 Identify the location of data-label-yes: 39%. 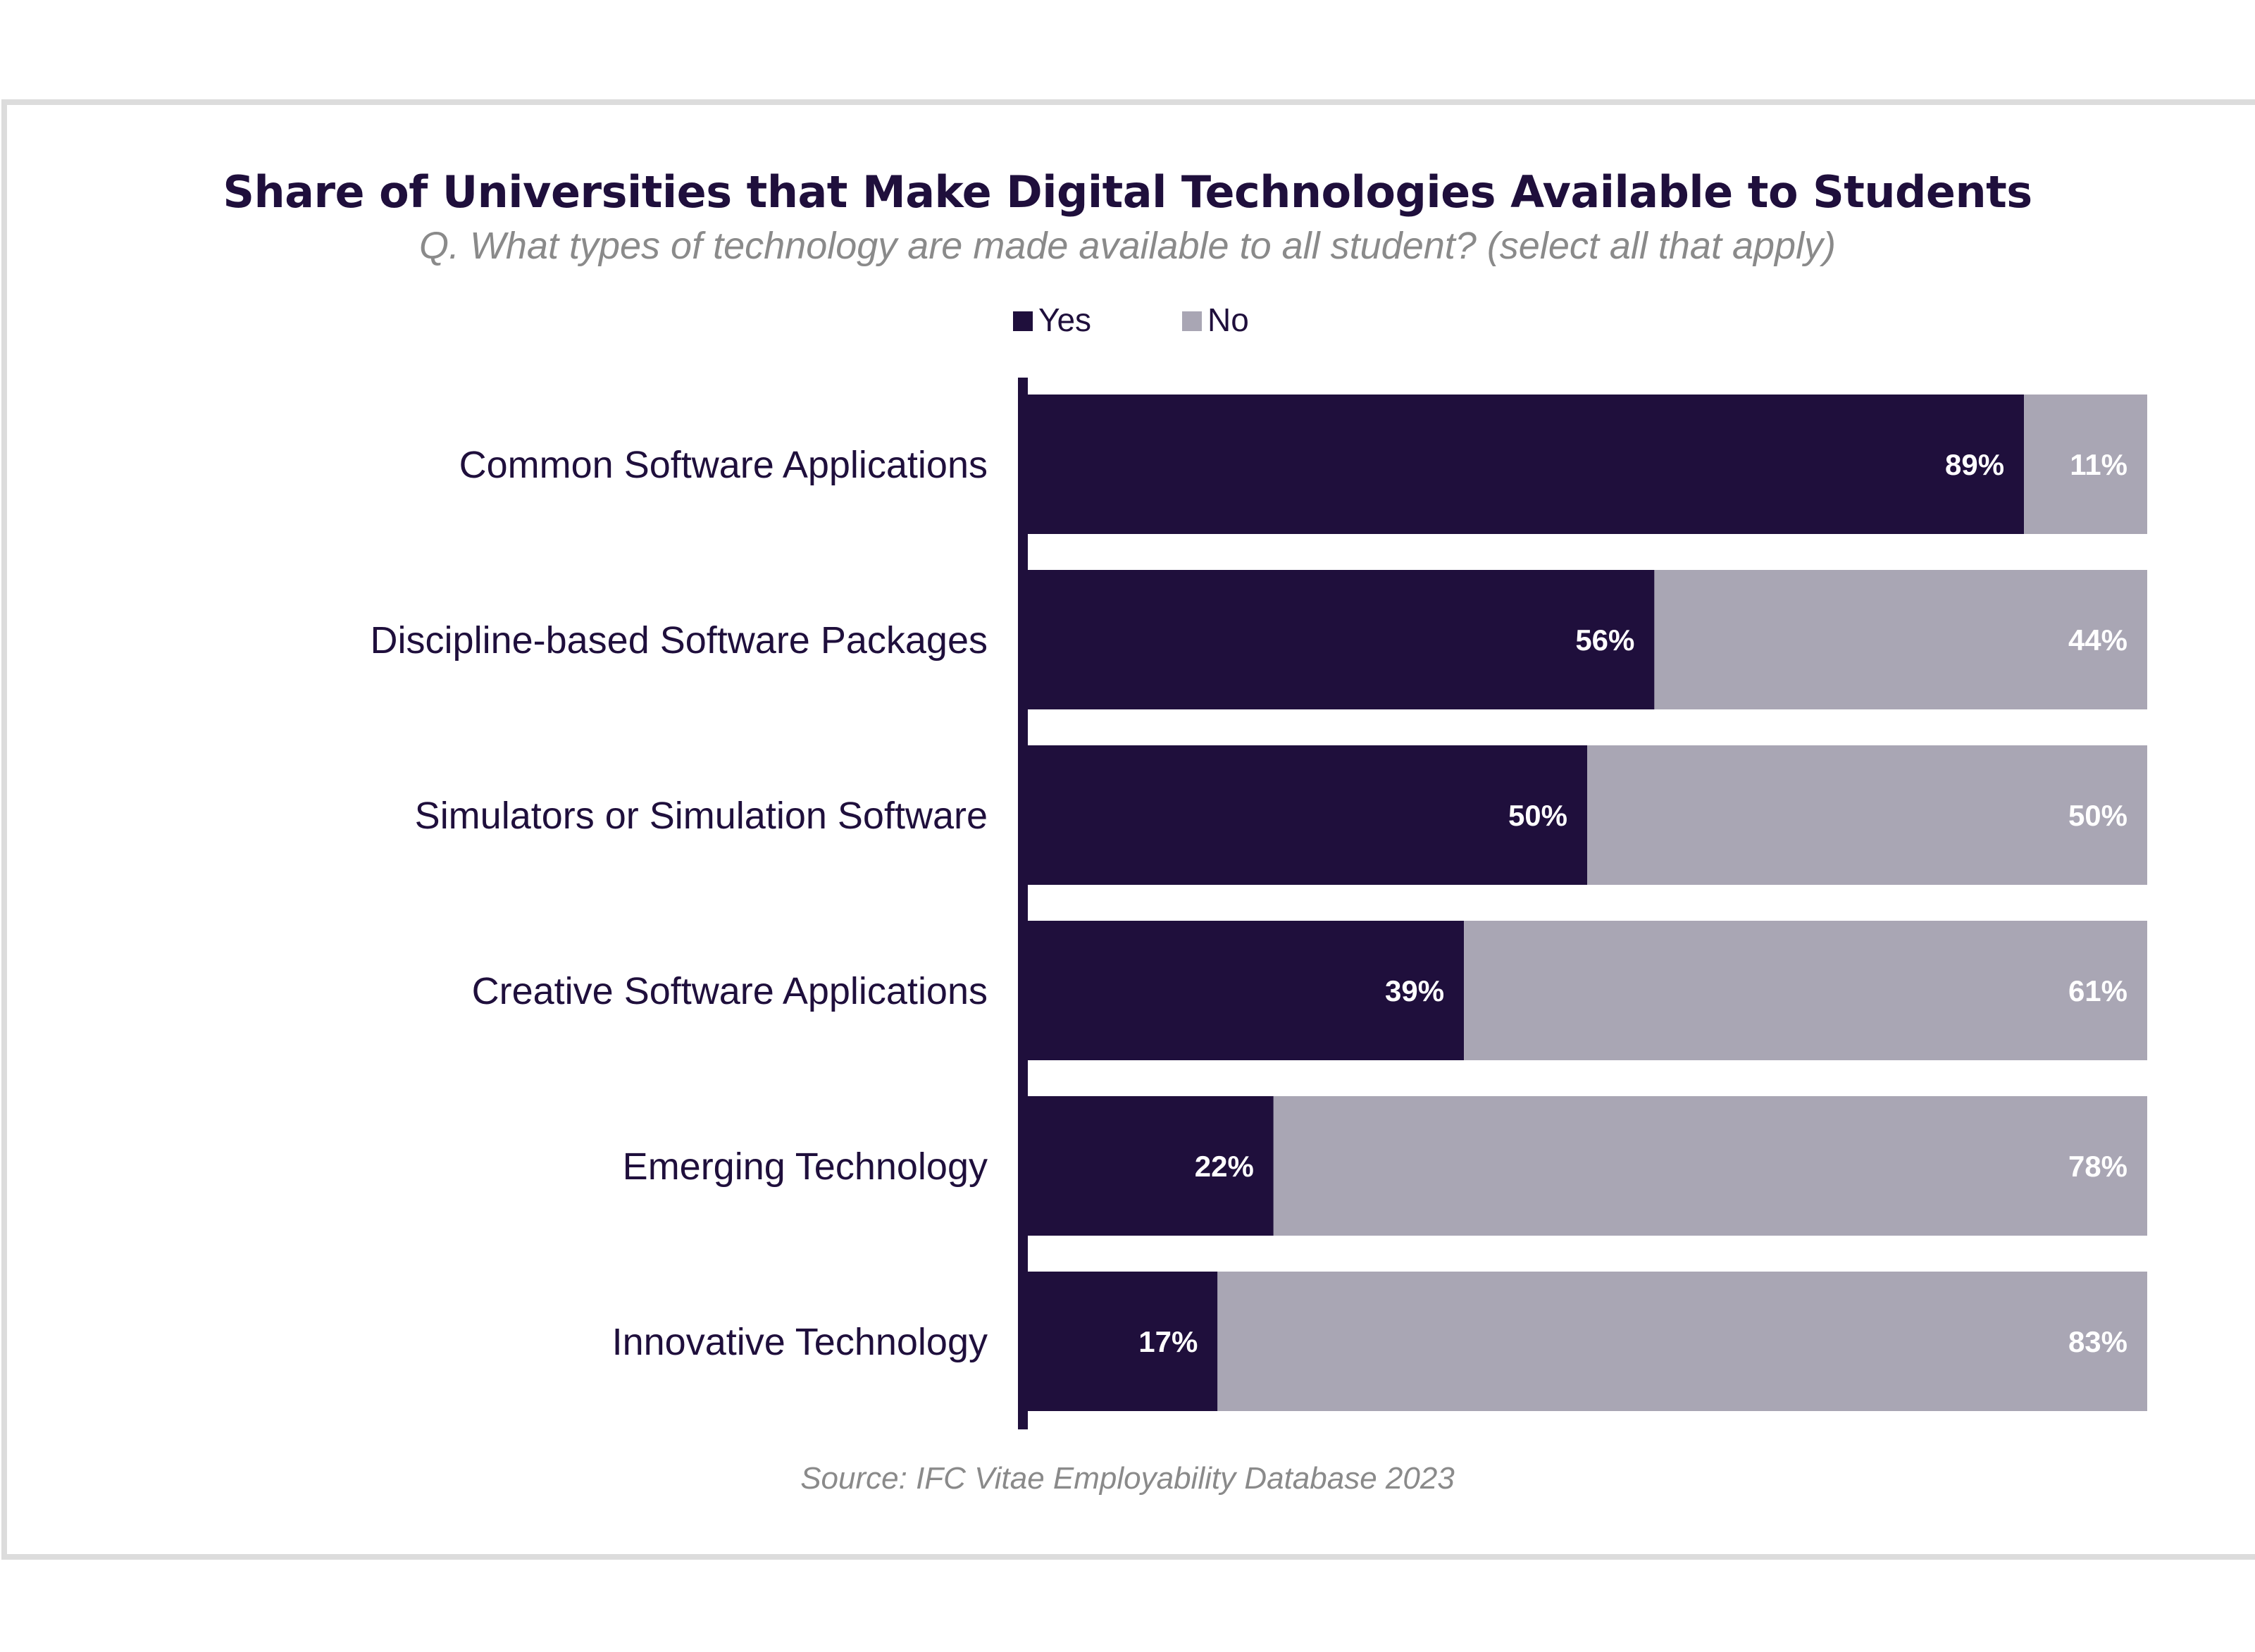
(1414, 990).